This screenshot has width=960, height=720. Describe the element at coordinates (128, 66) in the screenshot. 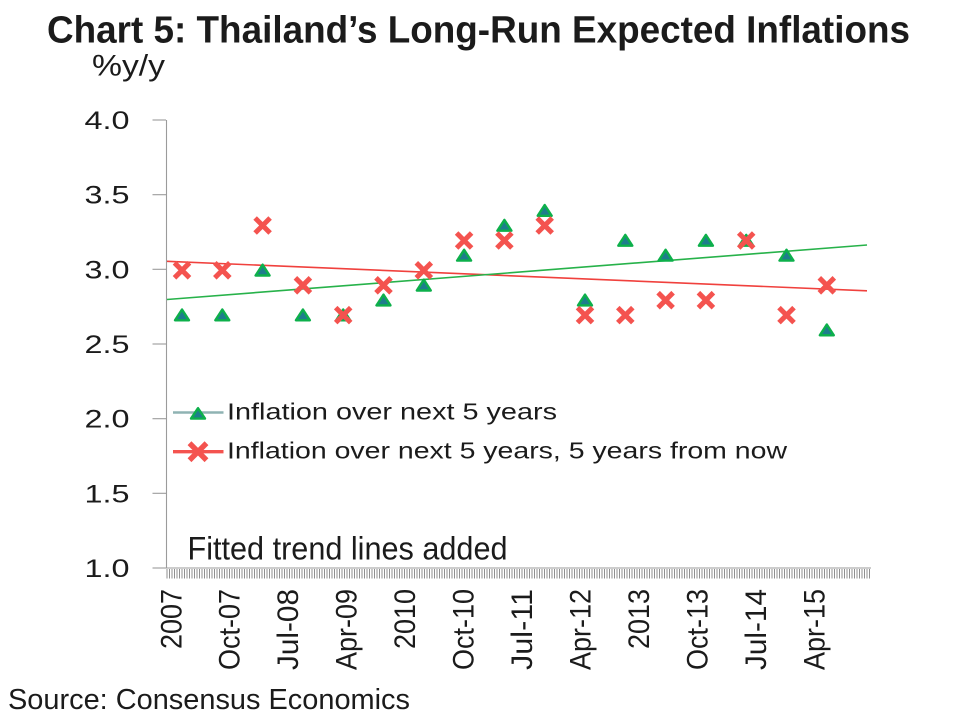

I see `svg-text: %y/y` at that location.